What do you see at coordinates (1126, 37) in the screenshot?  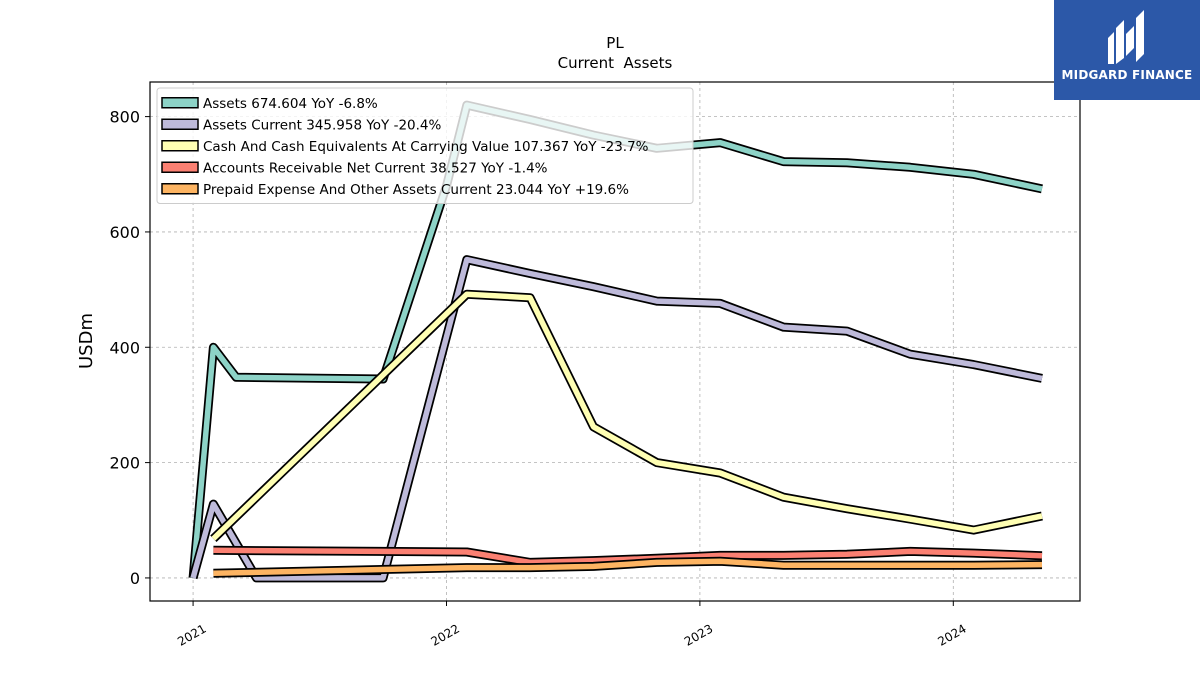 I see `midgard-logo-icon` at bounding box center [1126, 37].